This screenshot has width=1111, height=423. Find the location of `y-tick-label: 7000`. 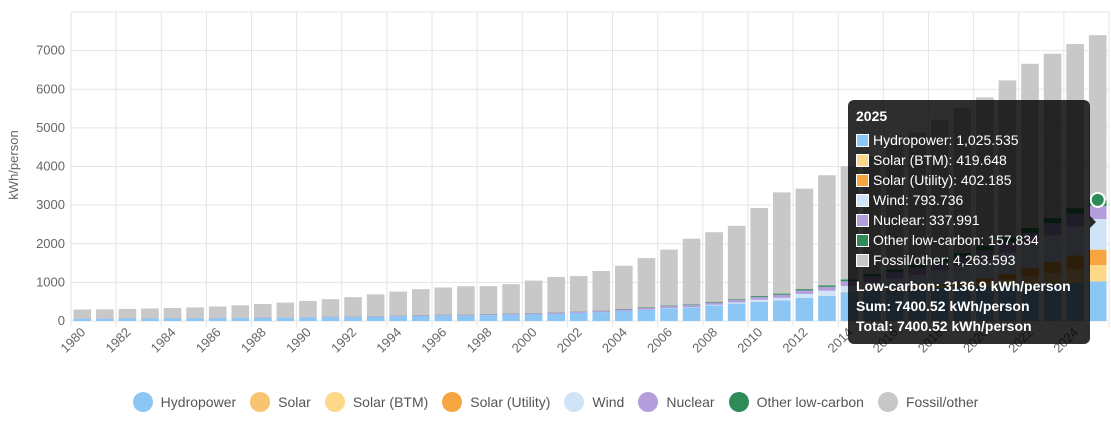

y-tick-label: 7000 is located at coordinates (50, 50).